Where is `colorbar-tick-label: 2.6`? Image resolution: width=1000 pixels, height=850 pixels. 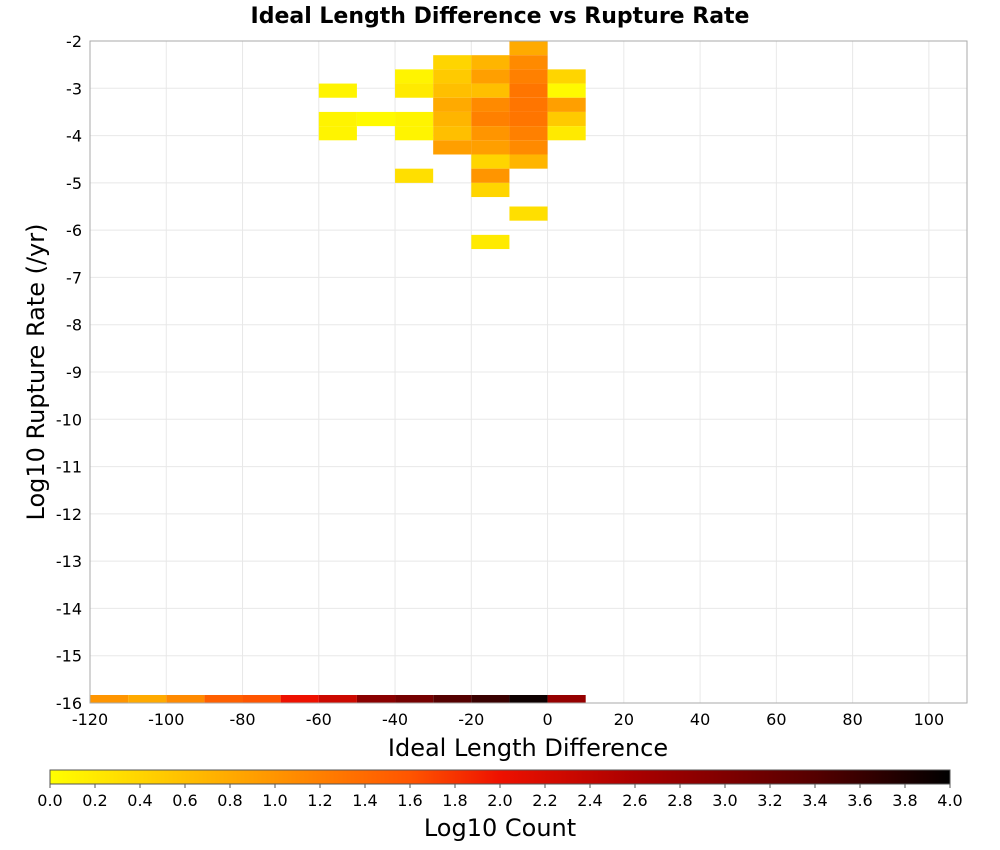 colorbar-tick-label: 2.6 is located at coordinates (634, 800).